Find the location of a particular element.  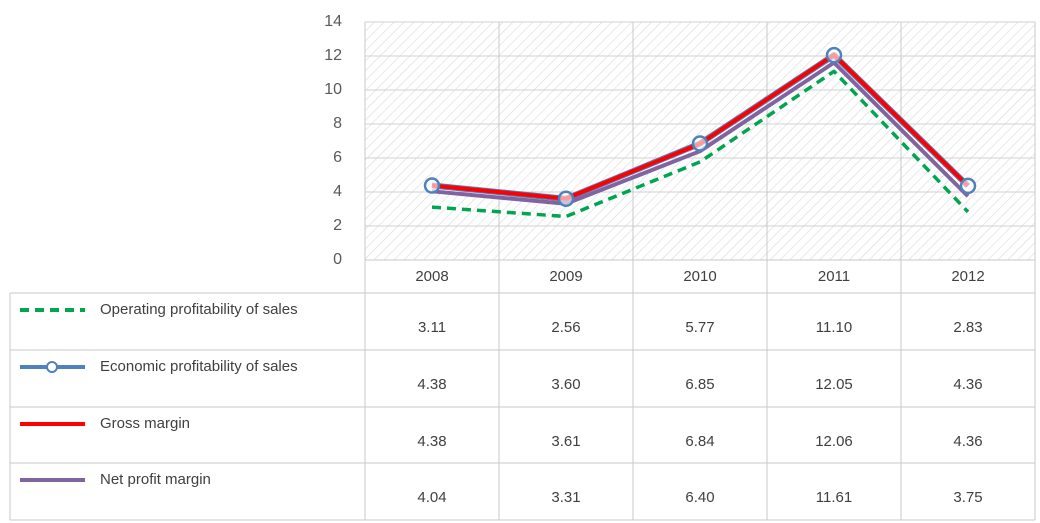

legend-label: Economic profitability of sales is located at coordinates (199, 366).